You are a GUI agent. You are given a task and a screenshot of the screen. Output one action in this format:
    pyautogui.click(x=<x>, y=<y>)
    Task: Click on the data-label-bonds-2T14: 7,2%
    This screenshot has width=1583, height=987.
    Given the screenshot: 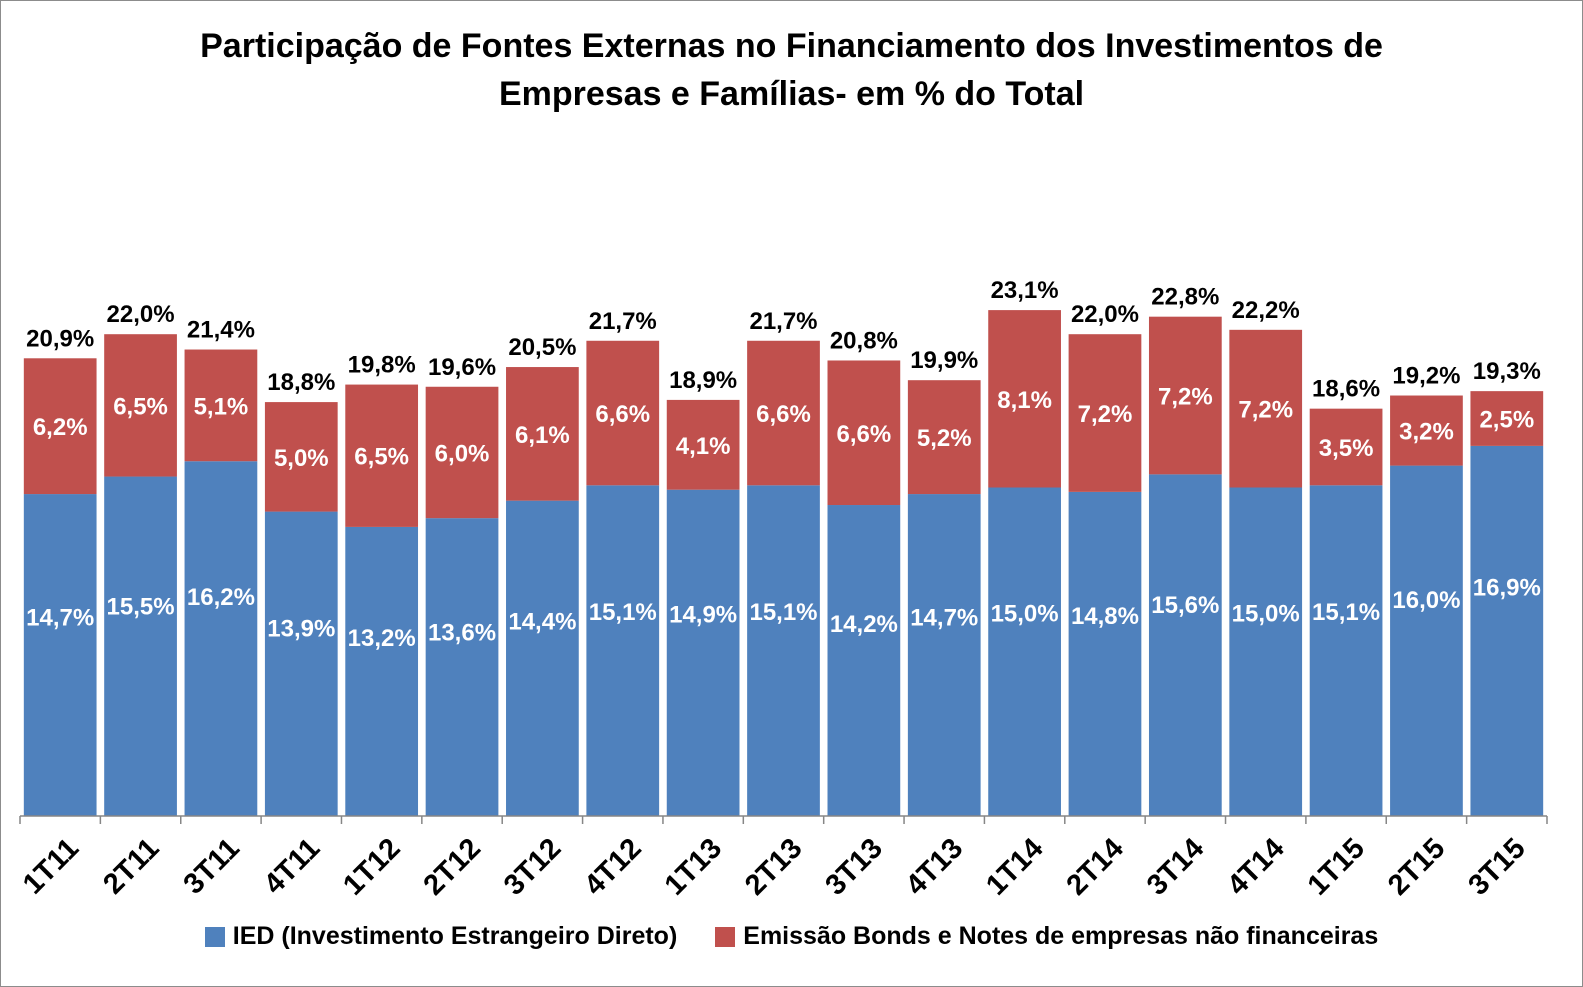 What is the action you would take?
    pyautogui.click(x=1105, y=414)
    